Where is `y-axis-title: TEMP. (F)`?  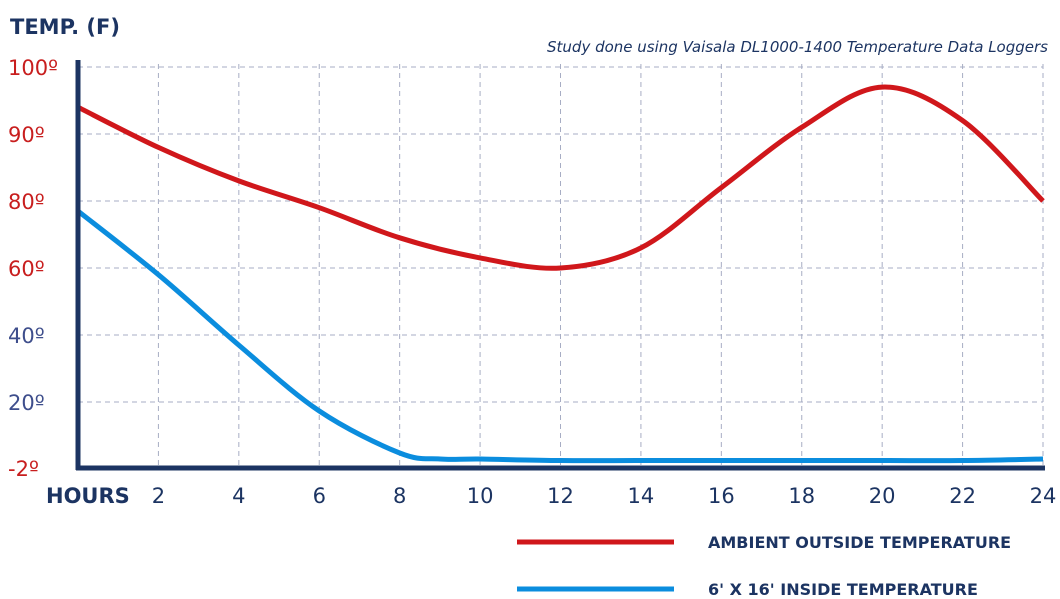 y-axis-title: TEMP. (F) is located at coordinates (65, 27).